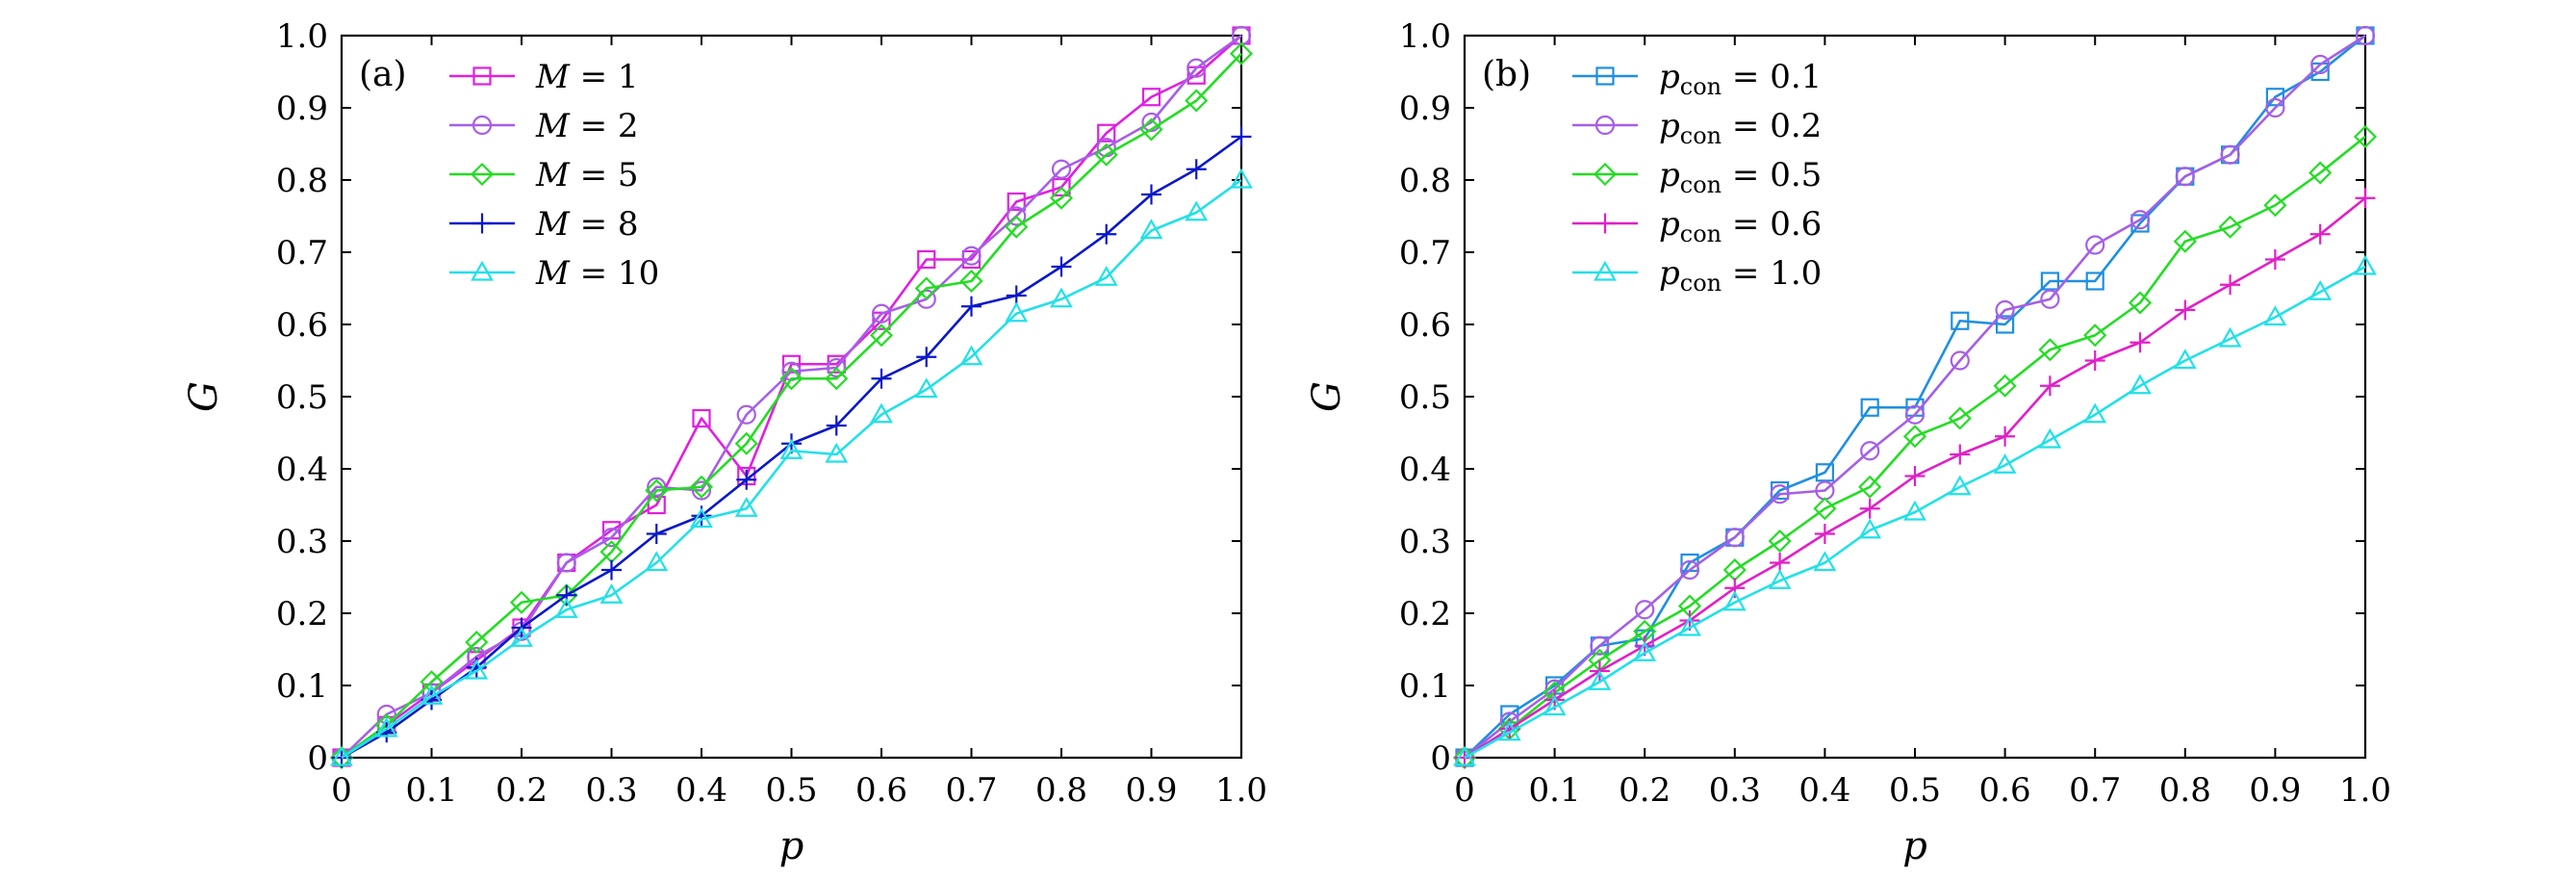  I want to click on legend-item: pcon = 0.6, so click(1697, 226).